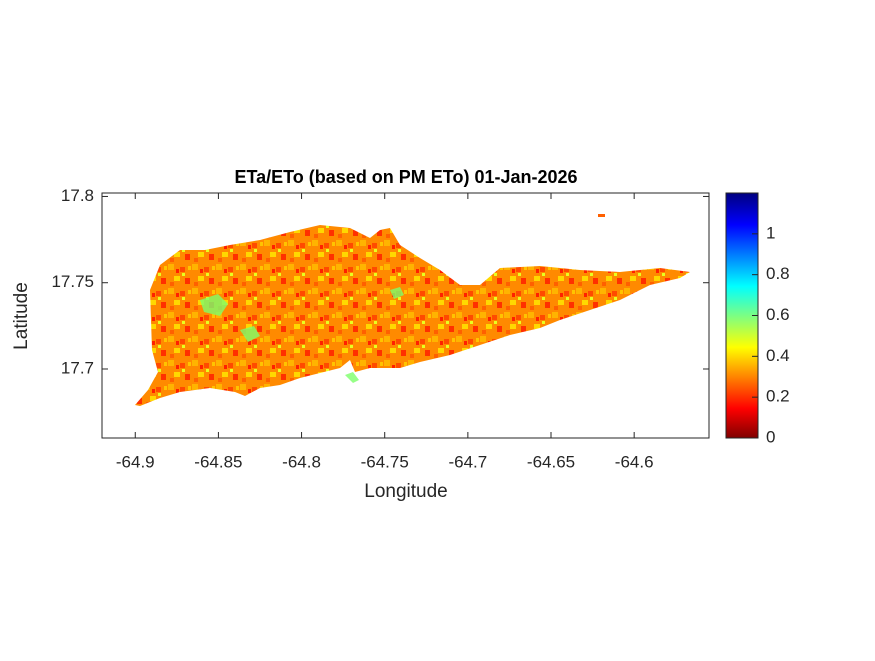  Describe the element at coordinates (634, 461) in the screenshot. I see `x-tick-label: -64.6` at that location.